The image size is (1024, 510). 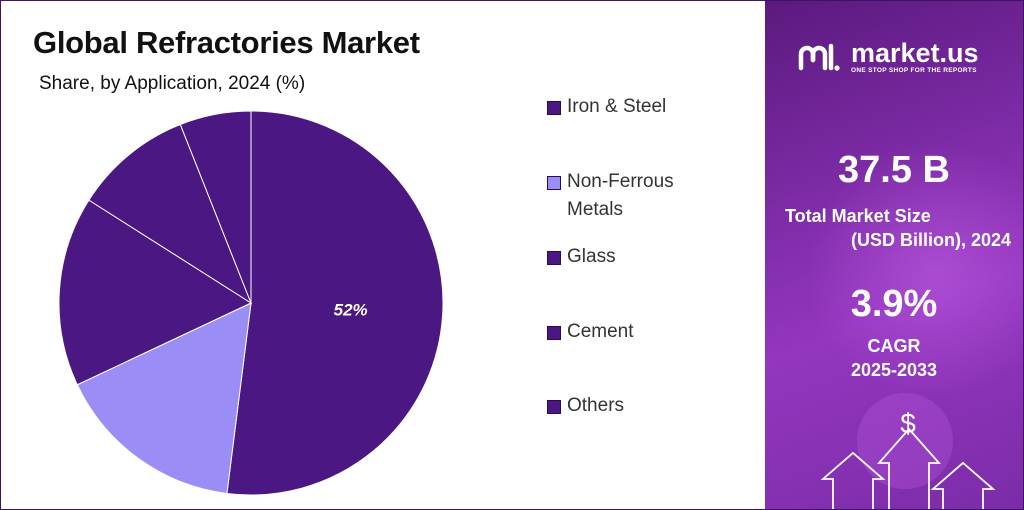 I want to click on market-size-label-line-2: (USD Billion), 2024, so click(x=930, y=240).